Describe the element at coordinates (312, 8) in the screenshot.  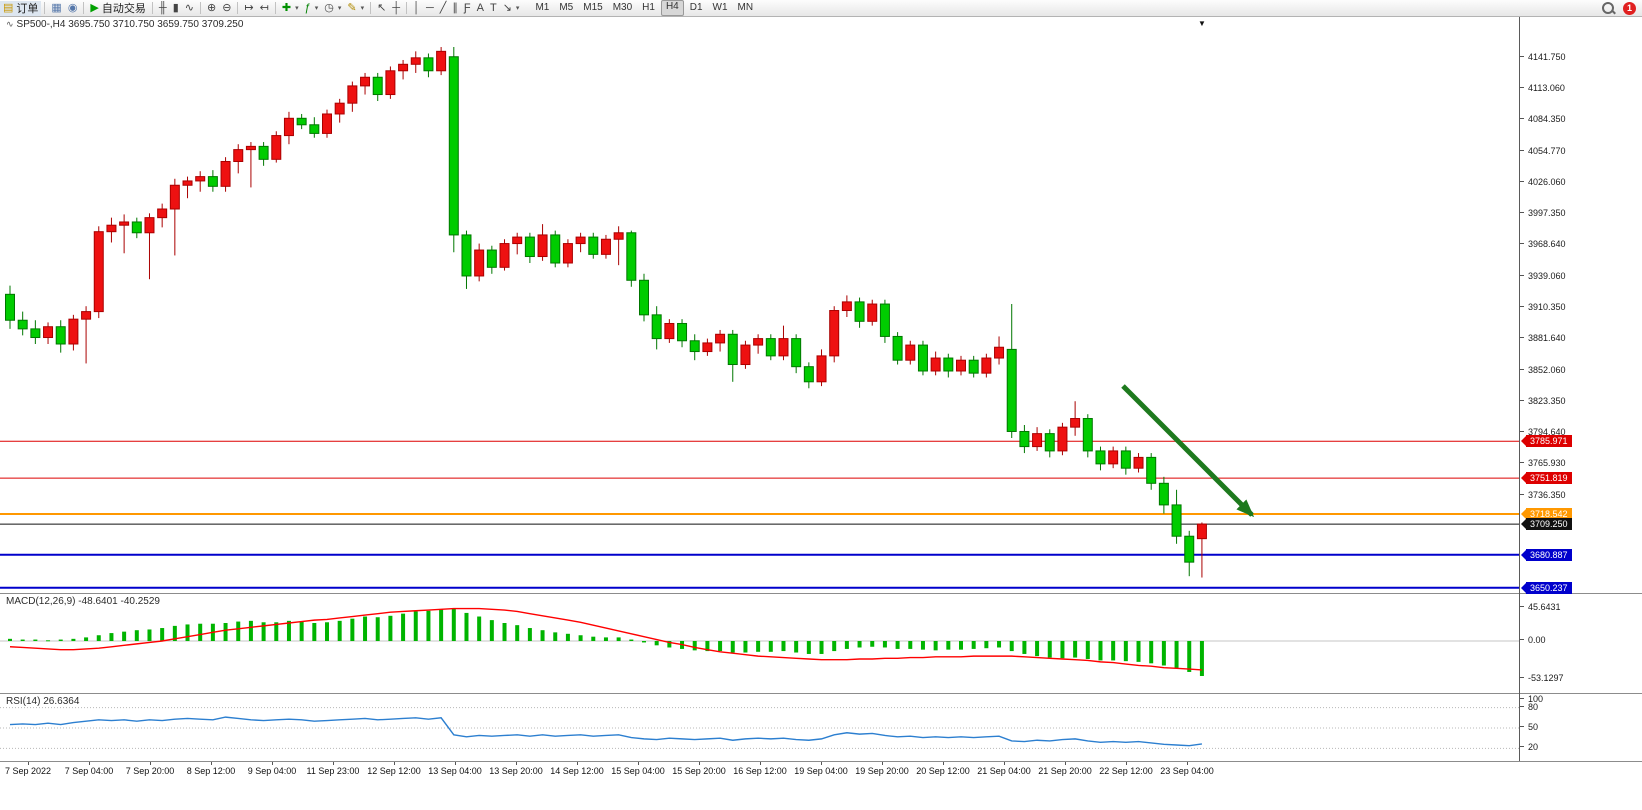
I see `indicators-button: ƒ ▾` at that location.